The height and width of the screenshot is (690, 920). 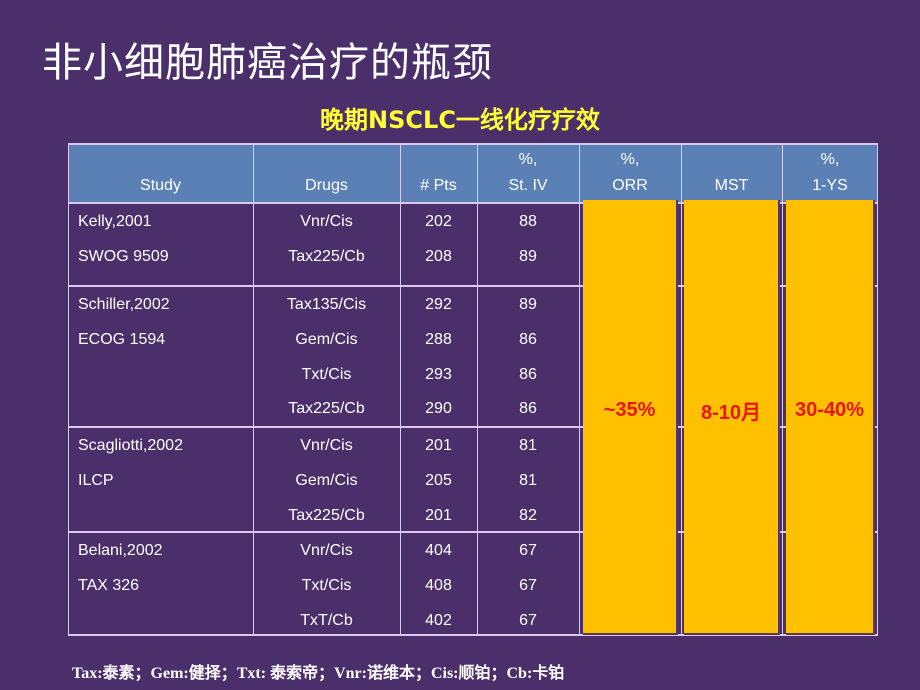 What do you see at coordinates (326, 185) in the screenshot?
I see `header-line2: Drugs` at bounding box center [326, 185].